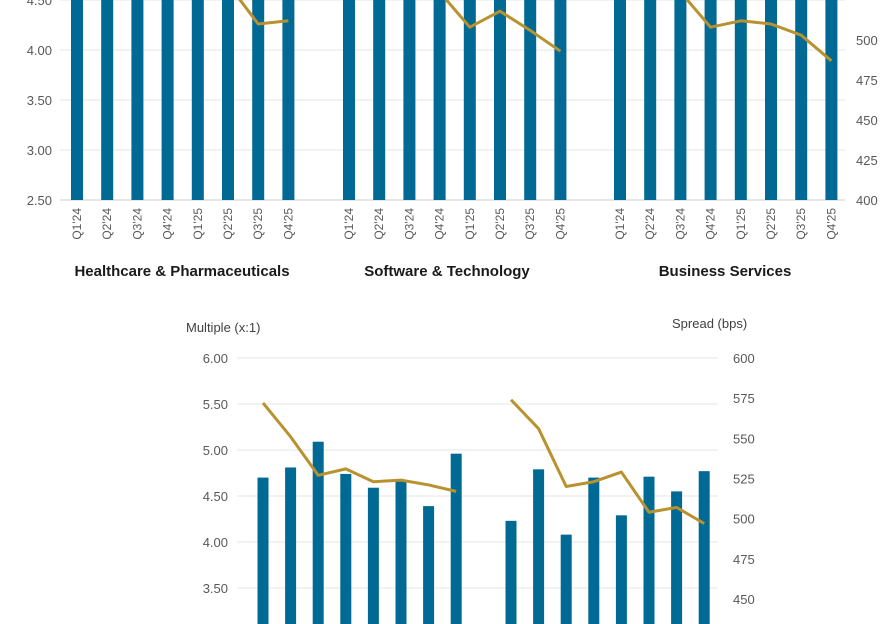 This screenshot has width=892, height=624. Describe the element at coordinates (447, 271) in the screenshot. I see `group-label: Software & Technology` at that location.